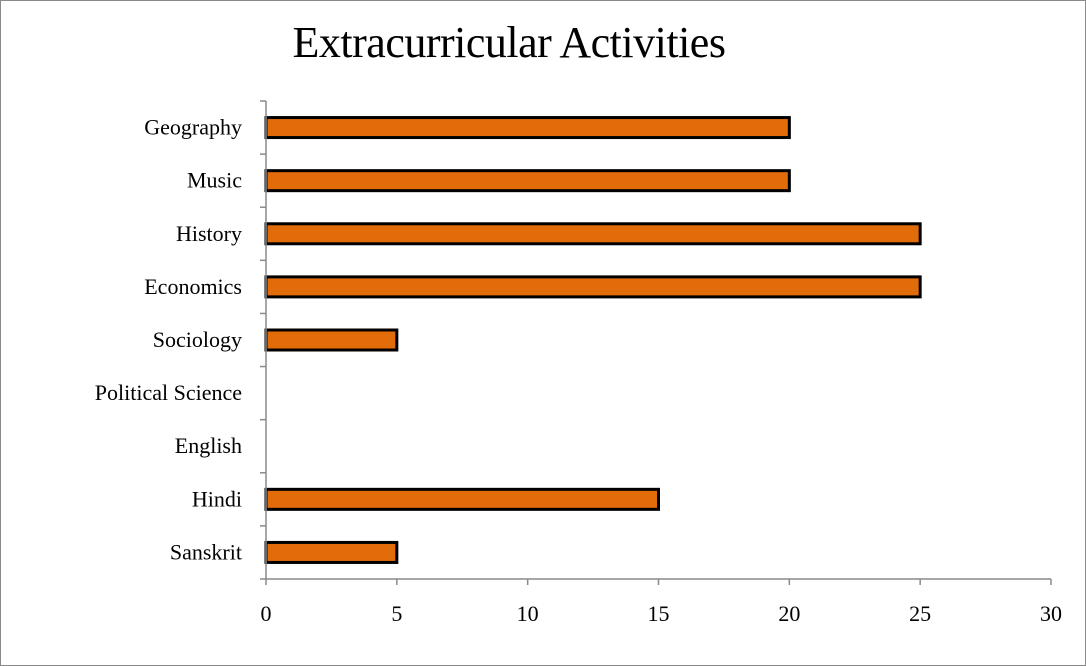 The width and height of the screenshot is (1086, 666). Describe the element at coordinates (208, 445) in the screenshot. I see `category-label-english: English` at that location.